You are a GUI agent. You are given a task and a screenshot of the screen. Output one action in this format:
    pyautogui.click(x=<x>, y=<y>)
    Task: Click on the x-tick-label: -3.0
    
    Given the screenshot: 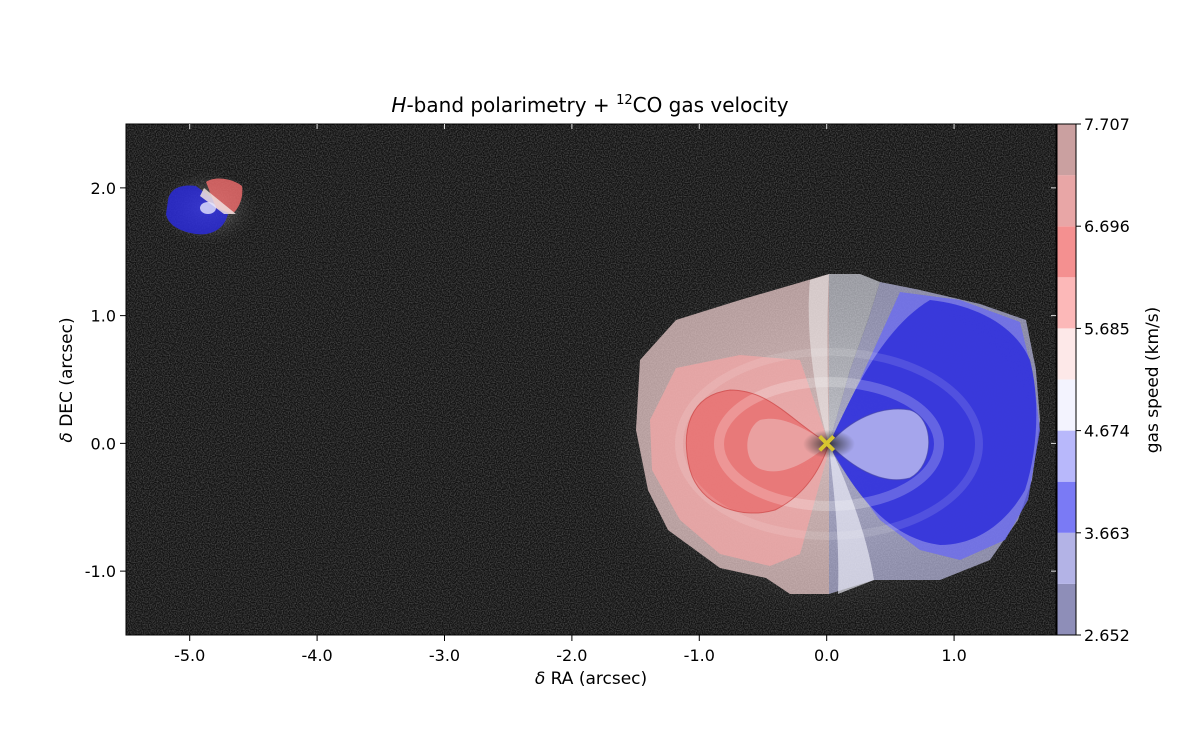 What is the action you would take?
    pyautogui.click(x=444, y=655)
    